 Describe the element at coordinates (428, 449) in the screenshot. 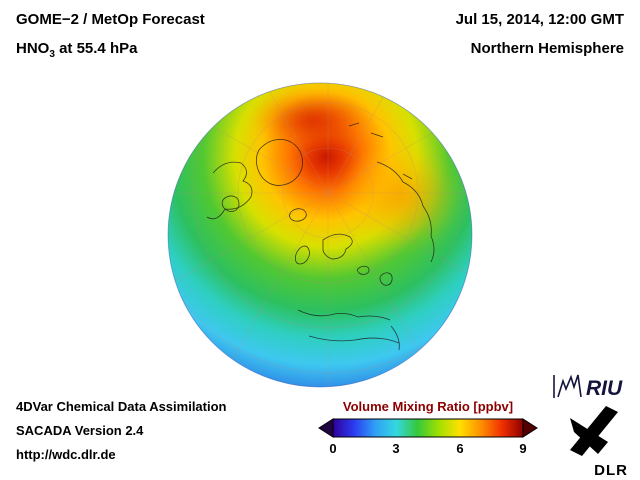

I see `colorbar-ticks: 0 3 6 9` at that location.